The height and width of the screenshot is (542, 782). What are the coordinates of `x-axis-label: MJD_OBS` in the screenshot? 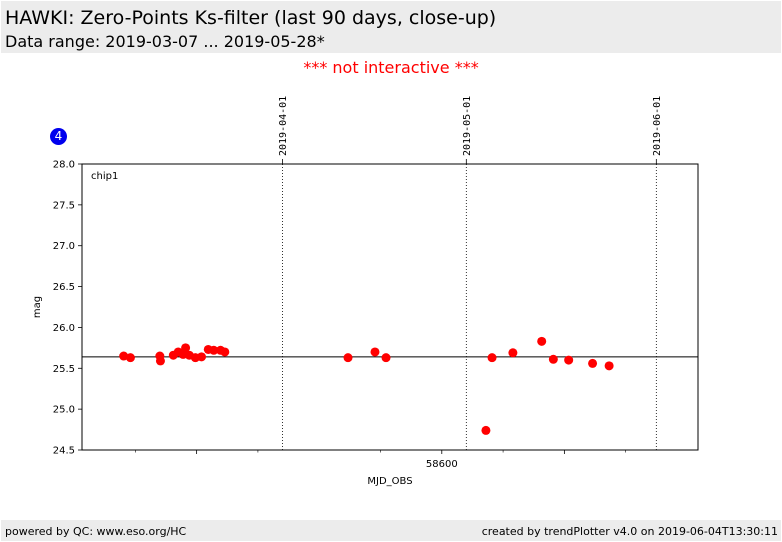 It's located at (389, 481).